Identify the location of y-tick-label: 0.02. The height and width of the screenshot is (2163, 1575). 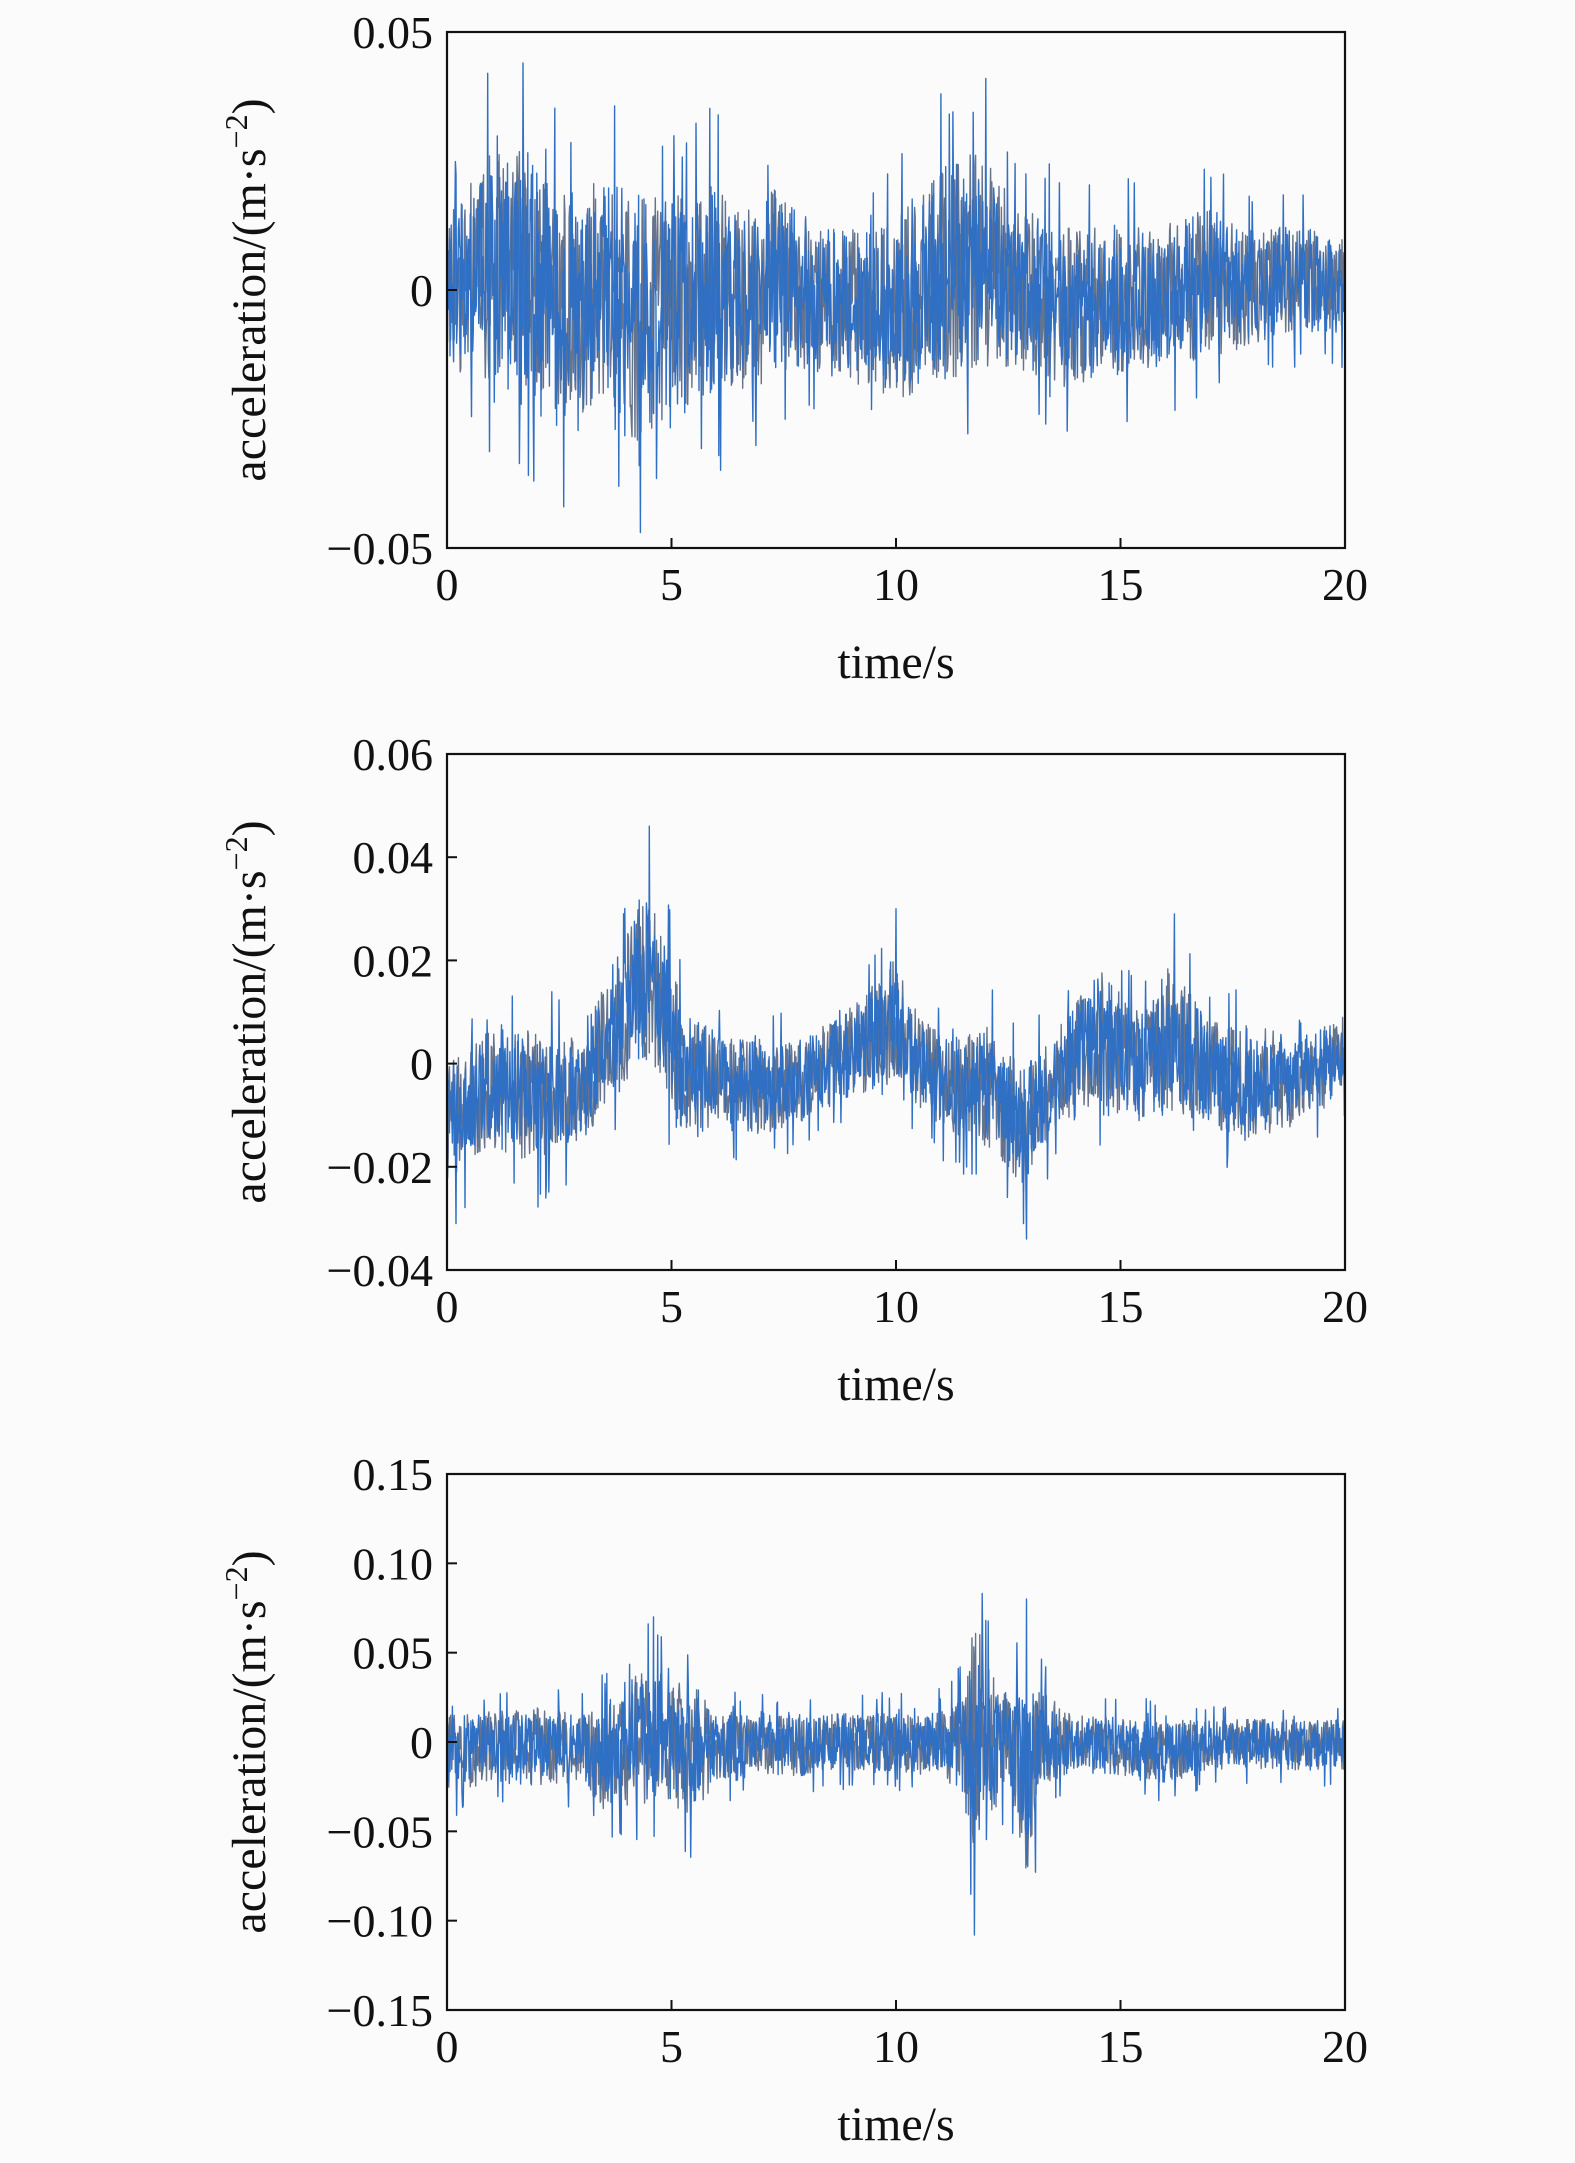
(393, 960).